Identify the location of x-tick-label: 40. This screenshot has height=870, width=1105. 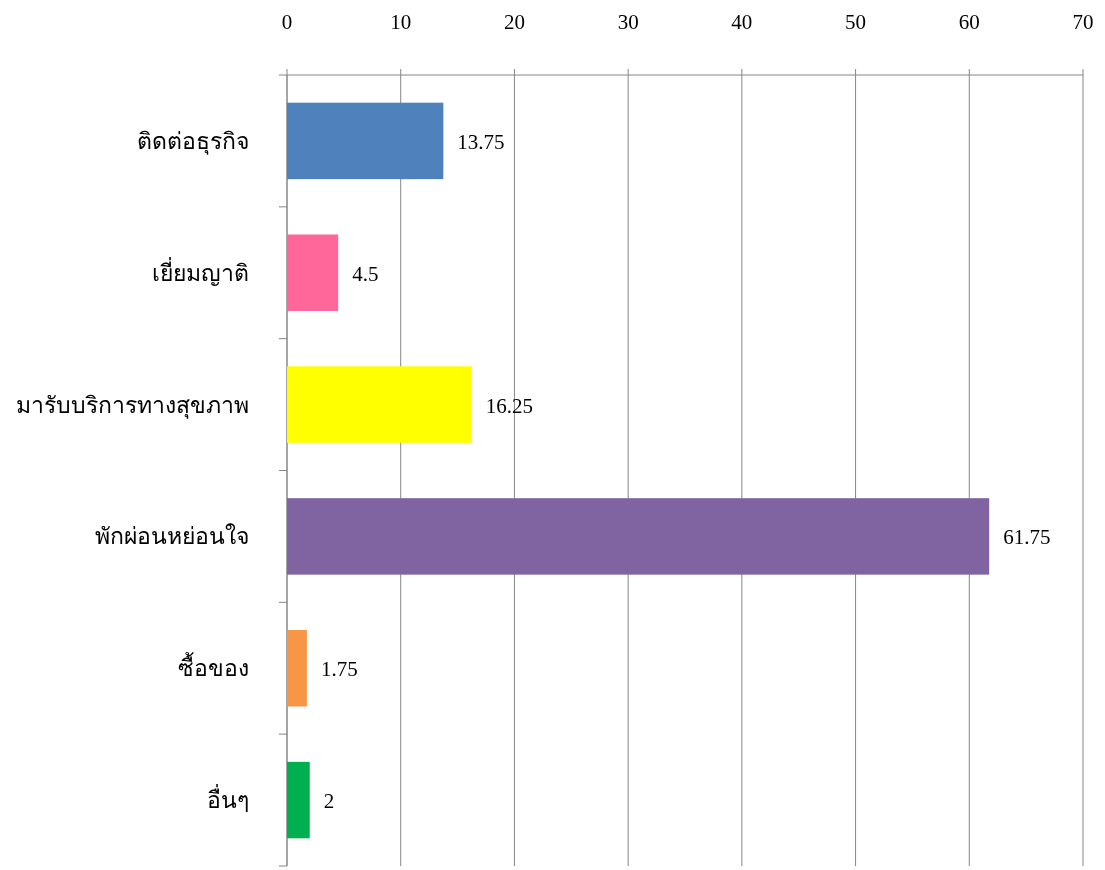
(742, 22).